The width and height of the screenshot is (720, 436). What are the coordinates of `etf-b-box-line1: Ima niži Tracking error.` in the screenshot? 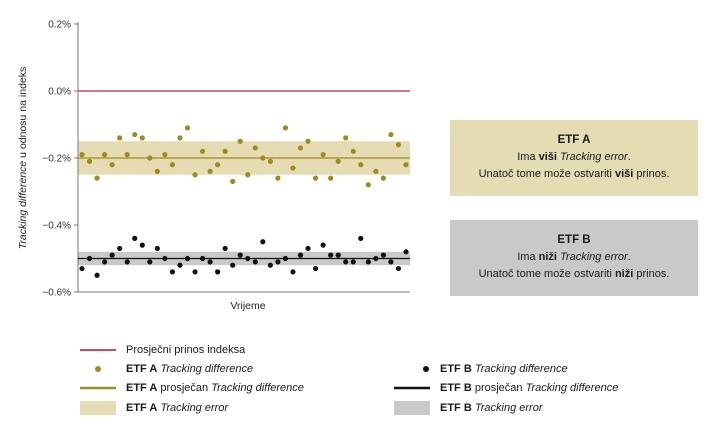 It's located at (574, 257).